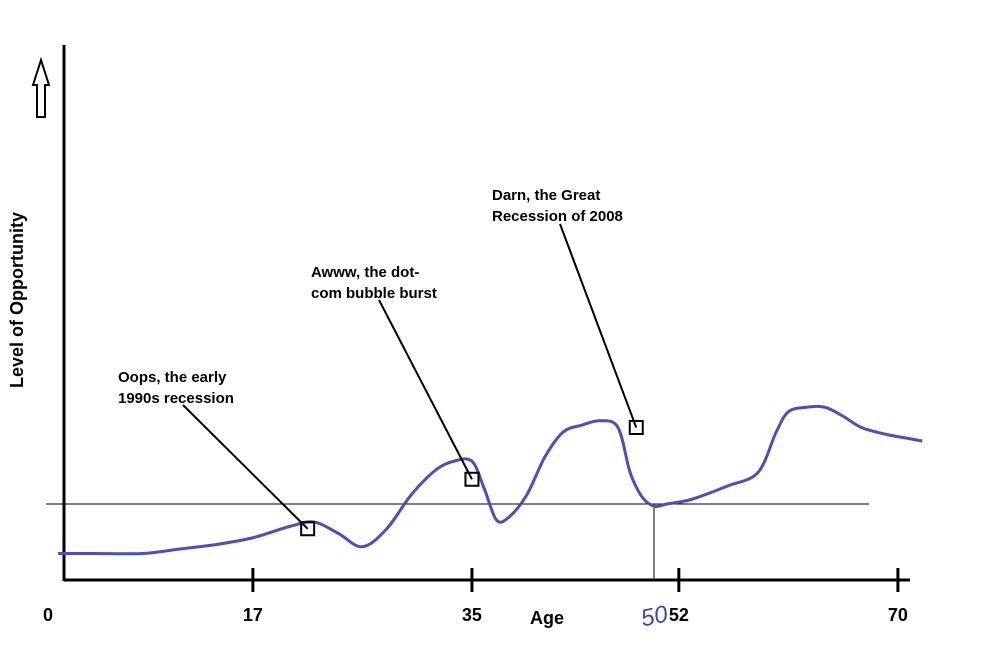 Image resolution: width=998 pixels, height=657 pixels. What do you see at coordinates (48, 615) in the screenshot?
I see `x-tick-label: 0` at bounding box center [48, 615].